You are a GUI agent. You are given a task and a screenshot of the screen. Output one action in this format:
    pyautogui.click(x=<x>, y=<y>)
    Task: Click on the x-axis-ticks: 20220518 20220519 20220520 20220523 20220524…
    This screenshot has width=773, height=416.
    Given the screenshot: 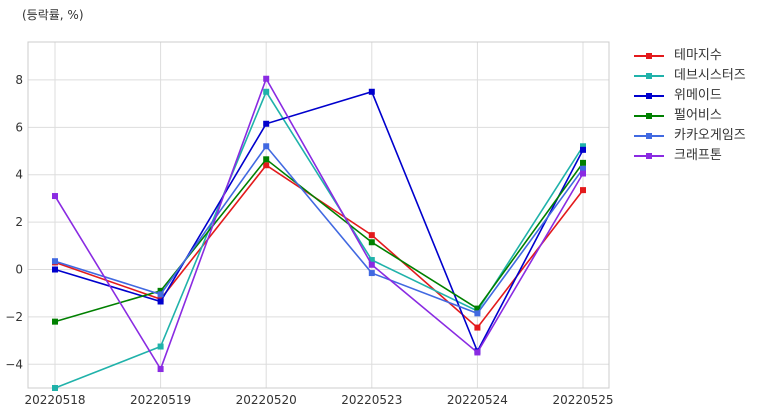 What is the action you would take?
    pyautogui.click(x=318, y=400)
    